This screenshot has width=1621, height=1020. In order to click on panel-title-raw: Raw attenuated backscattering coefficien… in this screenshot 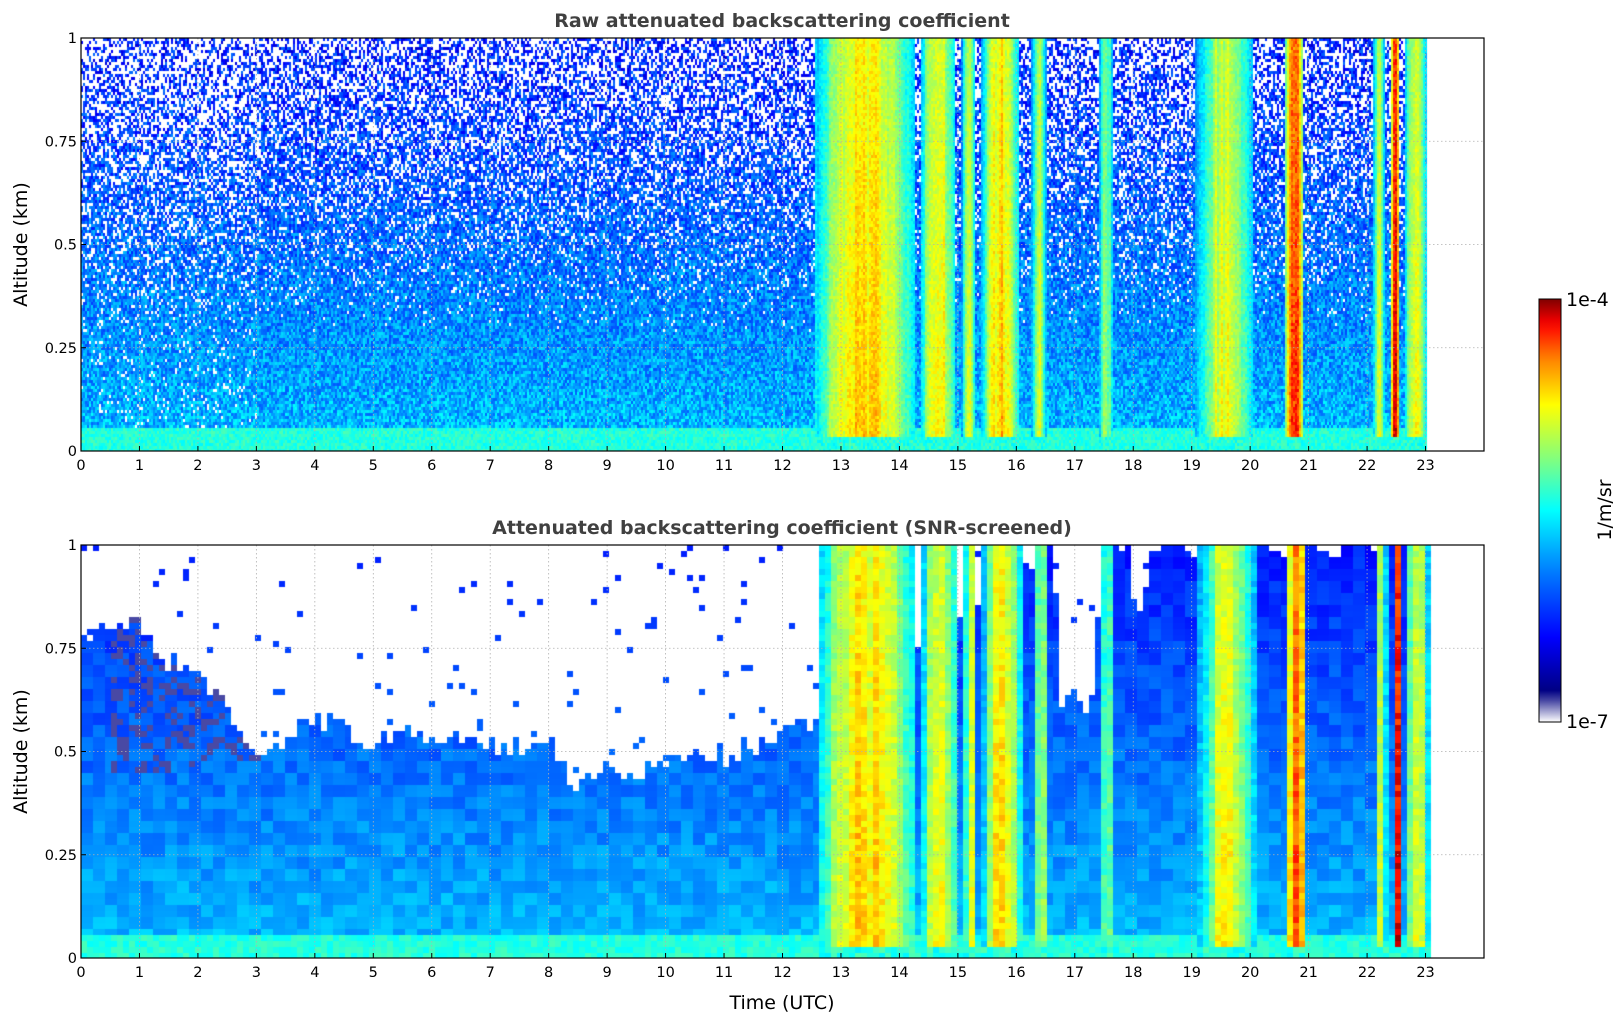, I will do `click(782, 21)`.